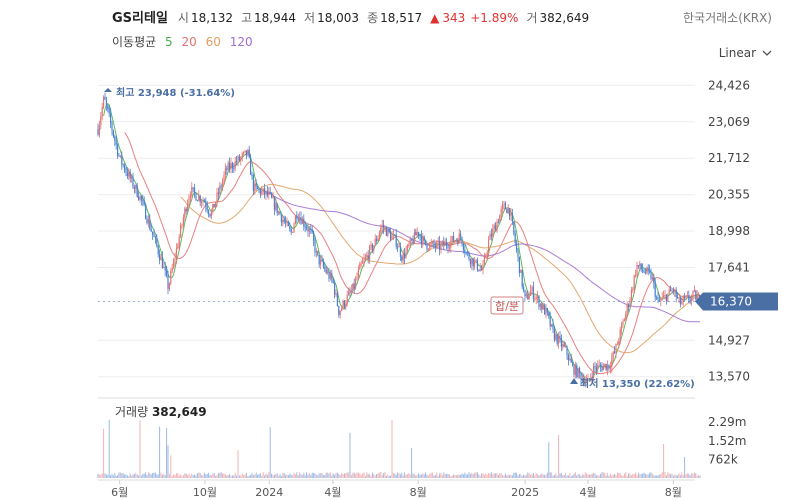 The image size is (800, 500). Describe the element at coordinates (745, 53) in the screenshot. I see `scale-dropdown: Linear` at that location.